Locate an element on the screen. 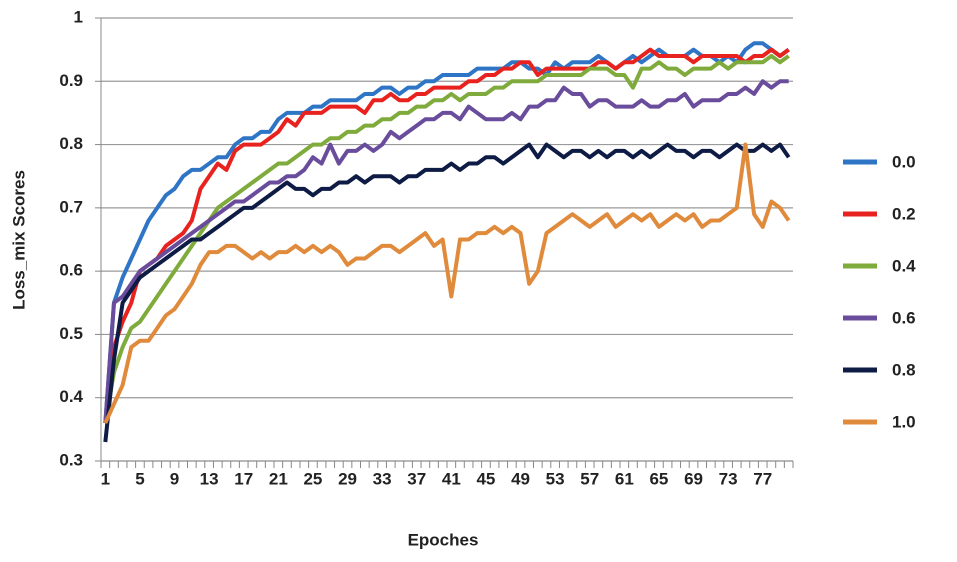 Image resolution: width=957 pixels, height=562 pixels. x-tick-label: 13 is located at coordinates (209, 478).